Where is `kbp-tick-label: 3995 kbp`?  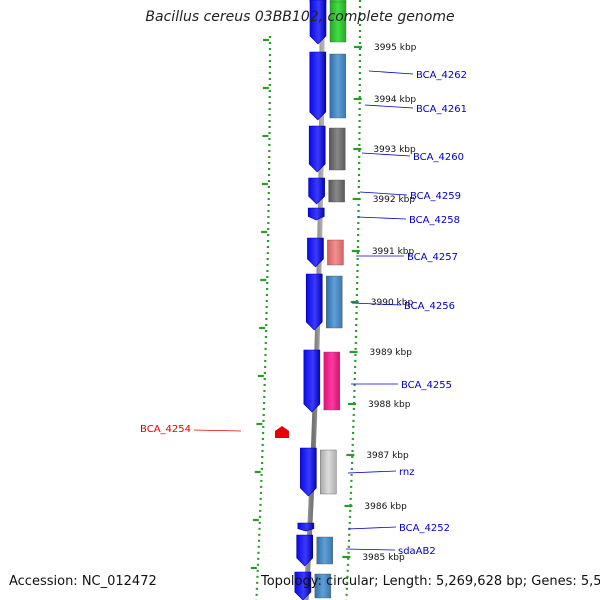 kbp-tick-label: 3995 kbp is located at coordinates (395, 48).